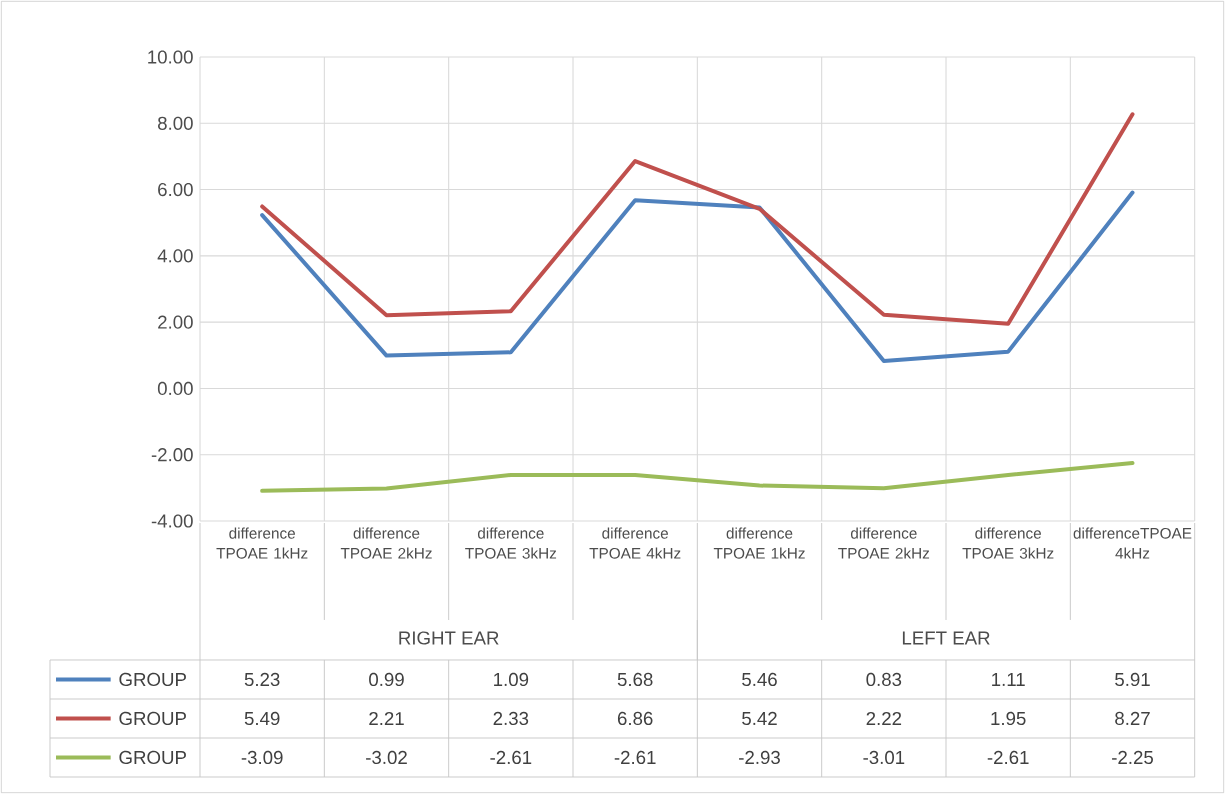  Describe the element at coordinates (759, 757) in the screenshot. I see `data-label: -2.93` at that location.